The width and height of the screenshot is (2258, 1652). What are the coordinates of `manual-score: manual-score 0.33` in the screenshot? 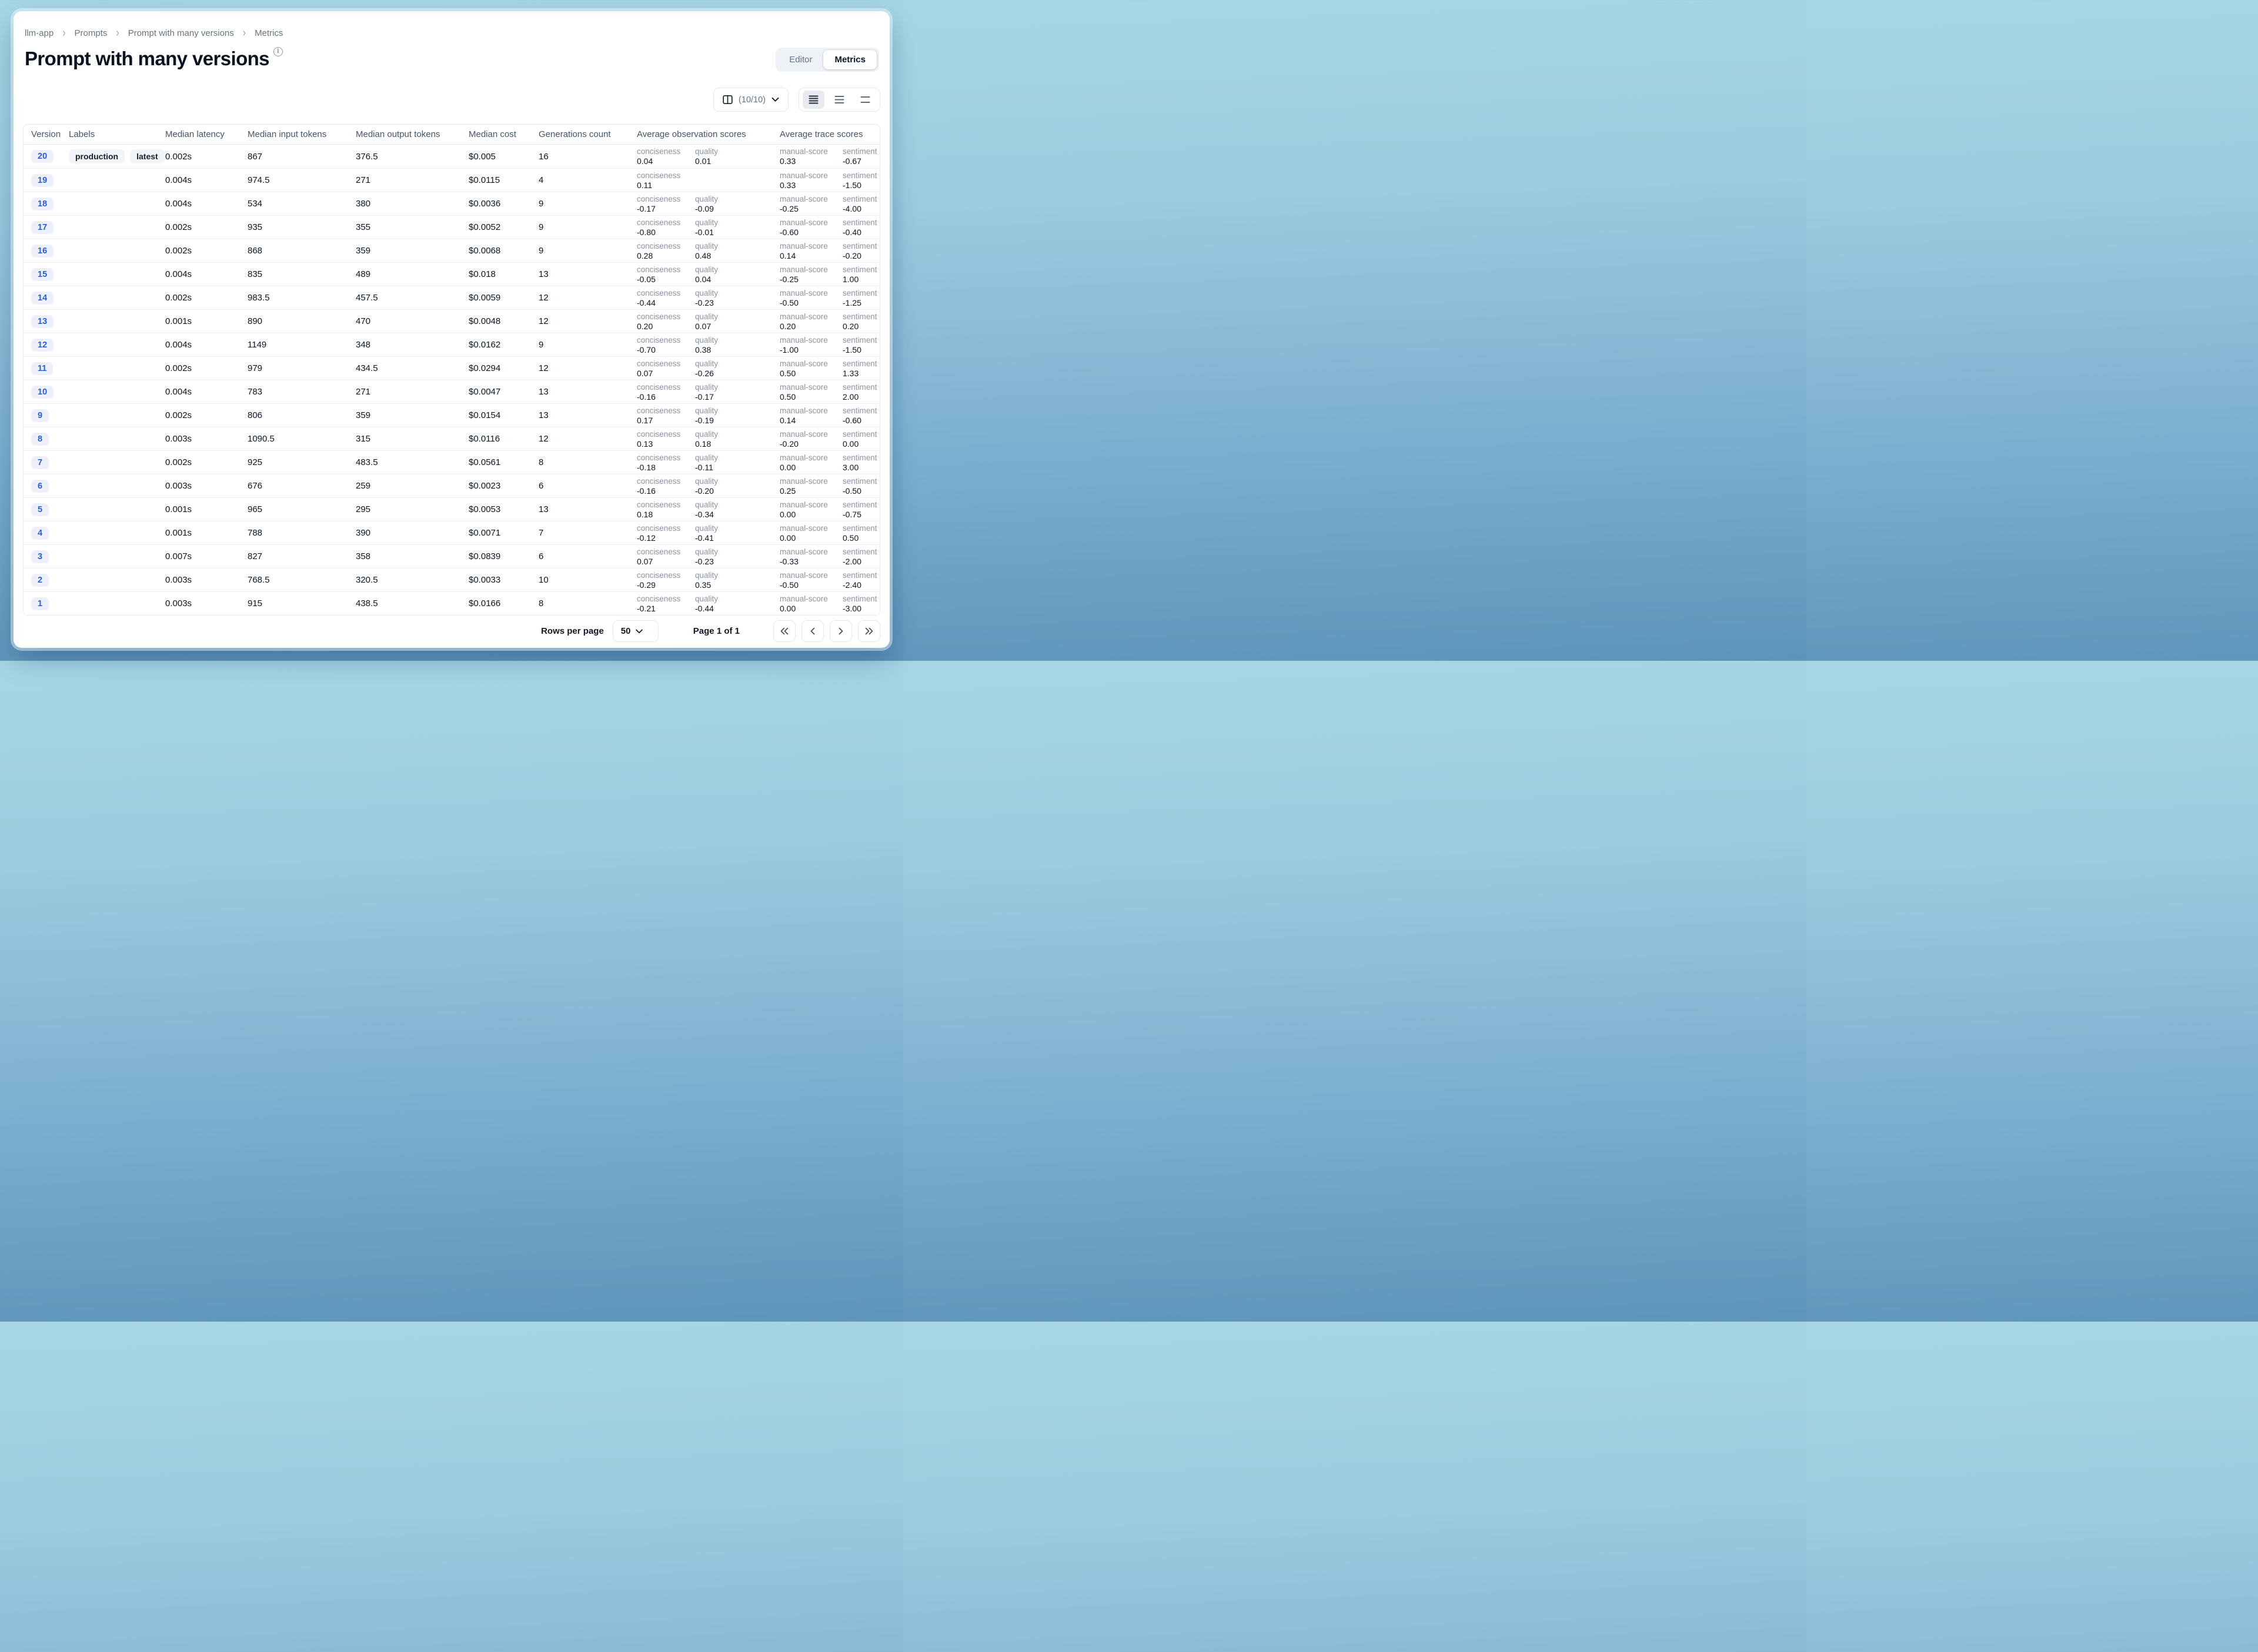 It's located at (804, 157).